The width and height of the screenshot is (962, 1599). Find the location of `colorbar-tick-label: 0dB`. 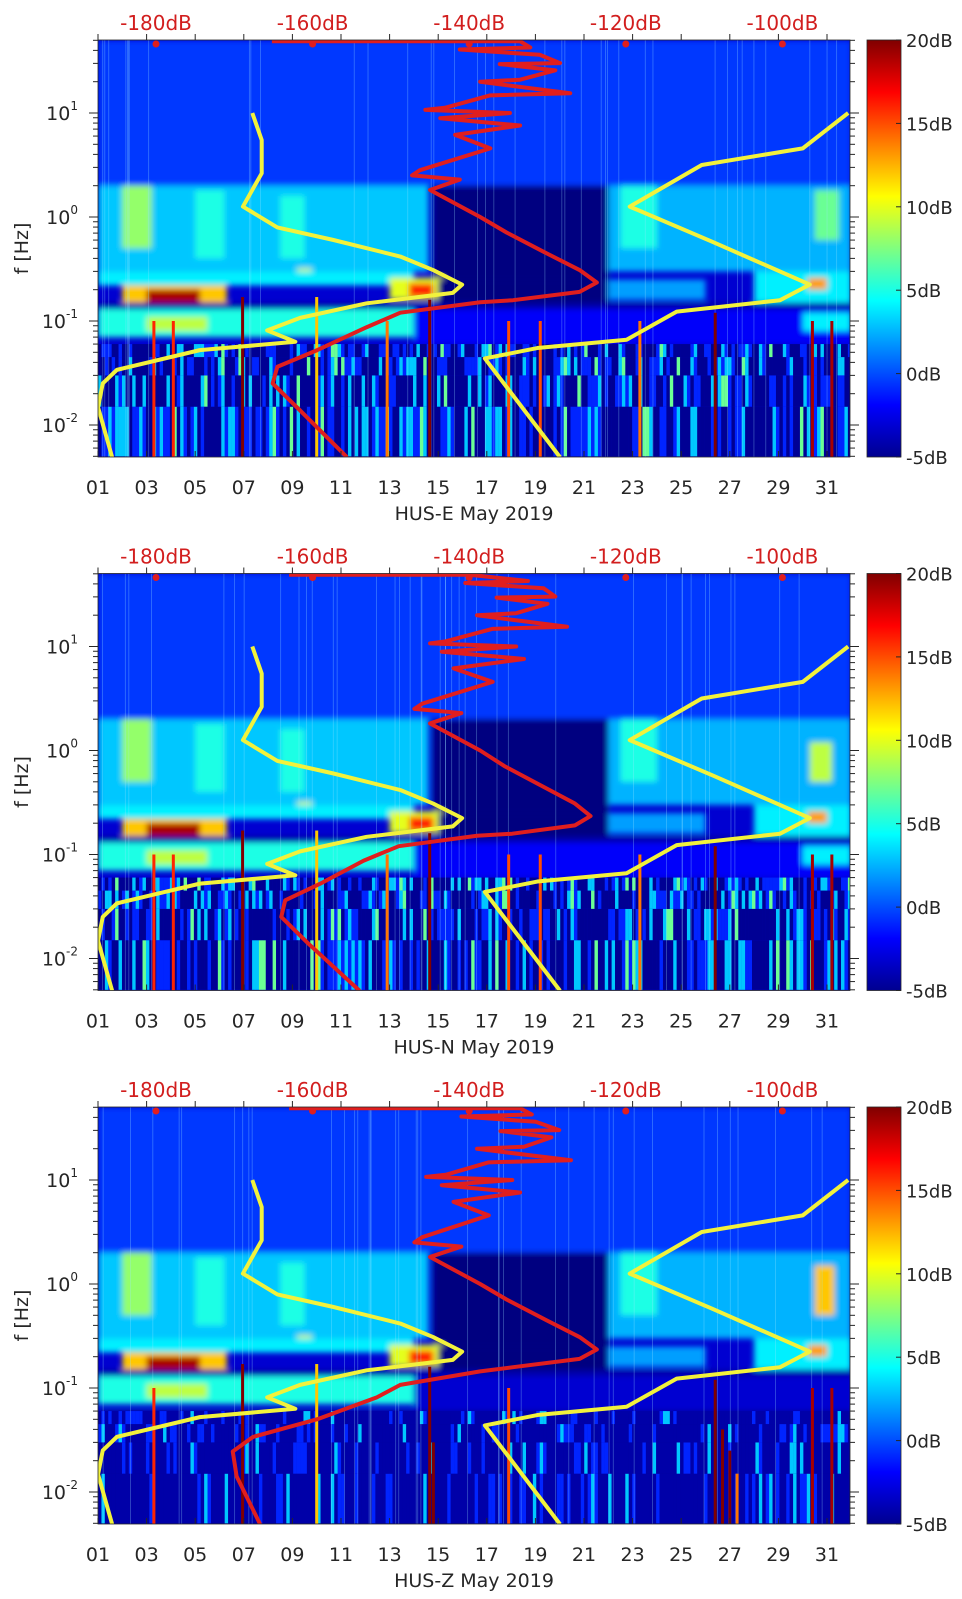

colorbar-tick-label: 0dB is located at coordinates (923, 1442).